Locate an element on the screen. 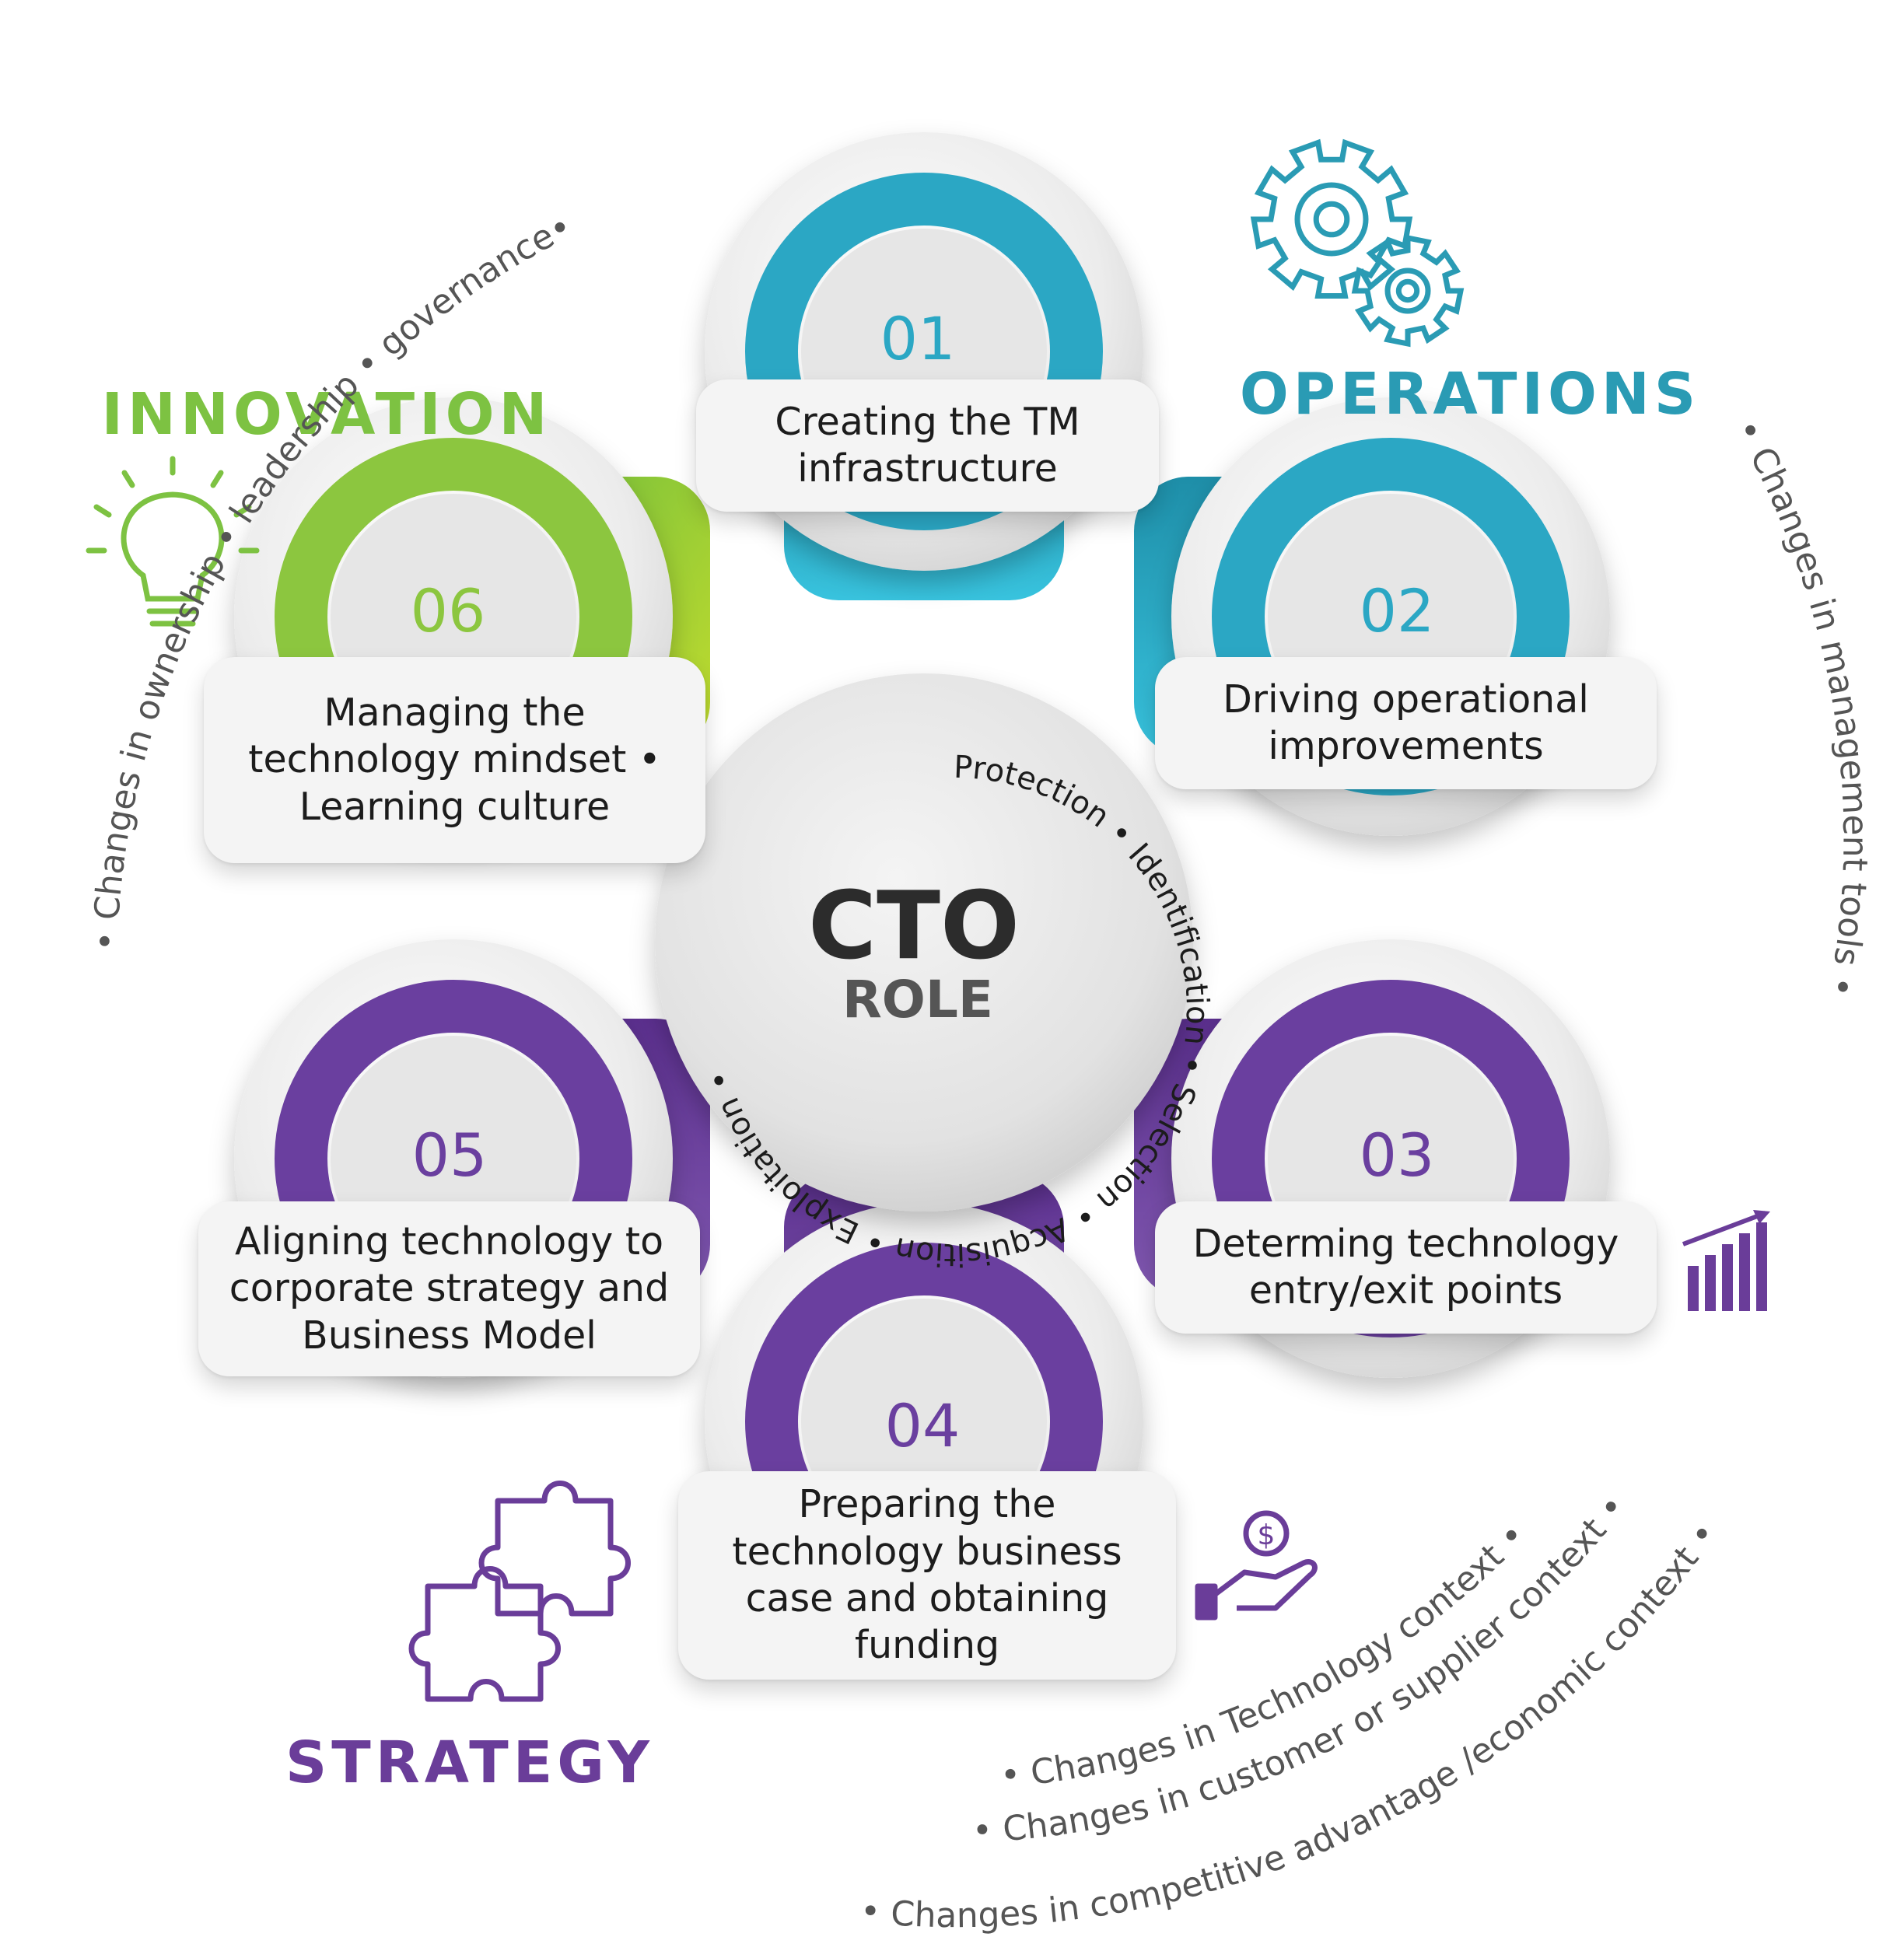 The height and width of the screenshot is (1951, 1904). step-number: 01 is located at coordinates (918, 339).